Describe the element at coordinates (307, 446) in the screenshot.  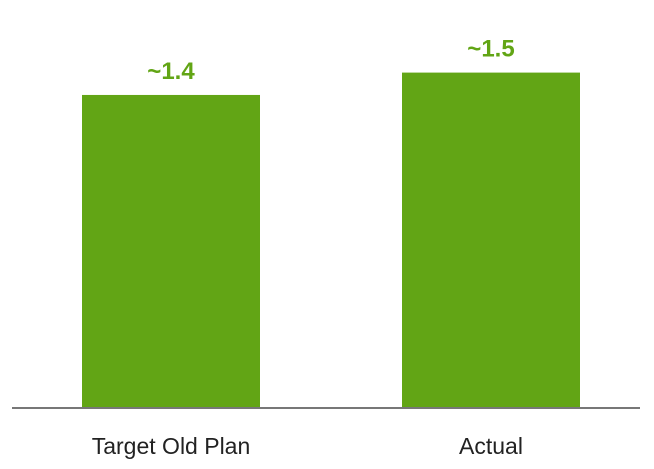
I see `category-labels-group: Target Old Plan Actual` at that location.